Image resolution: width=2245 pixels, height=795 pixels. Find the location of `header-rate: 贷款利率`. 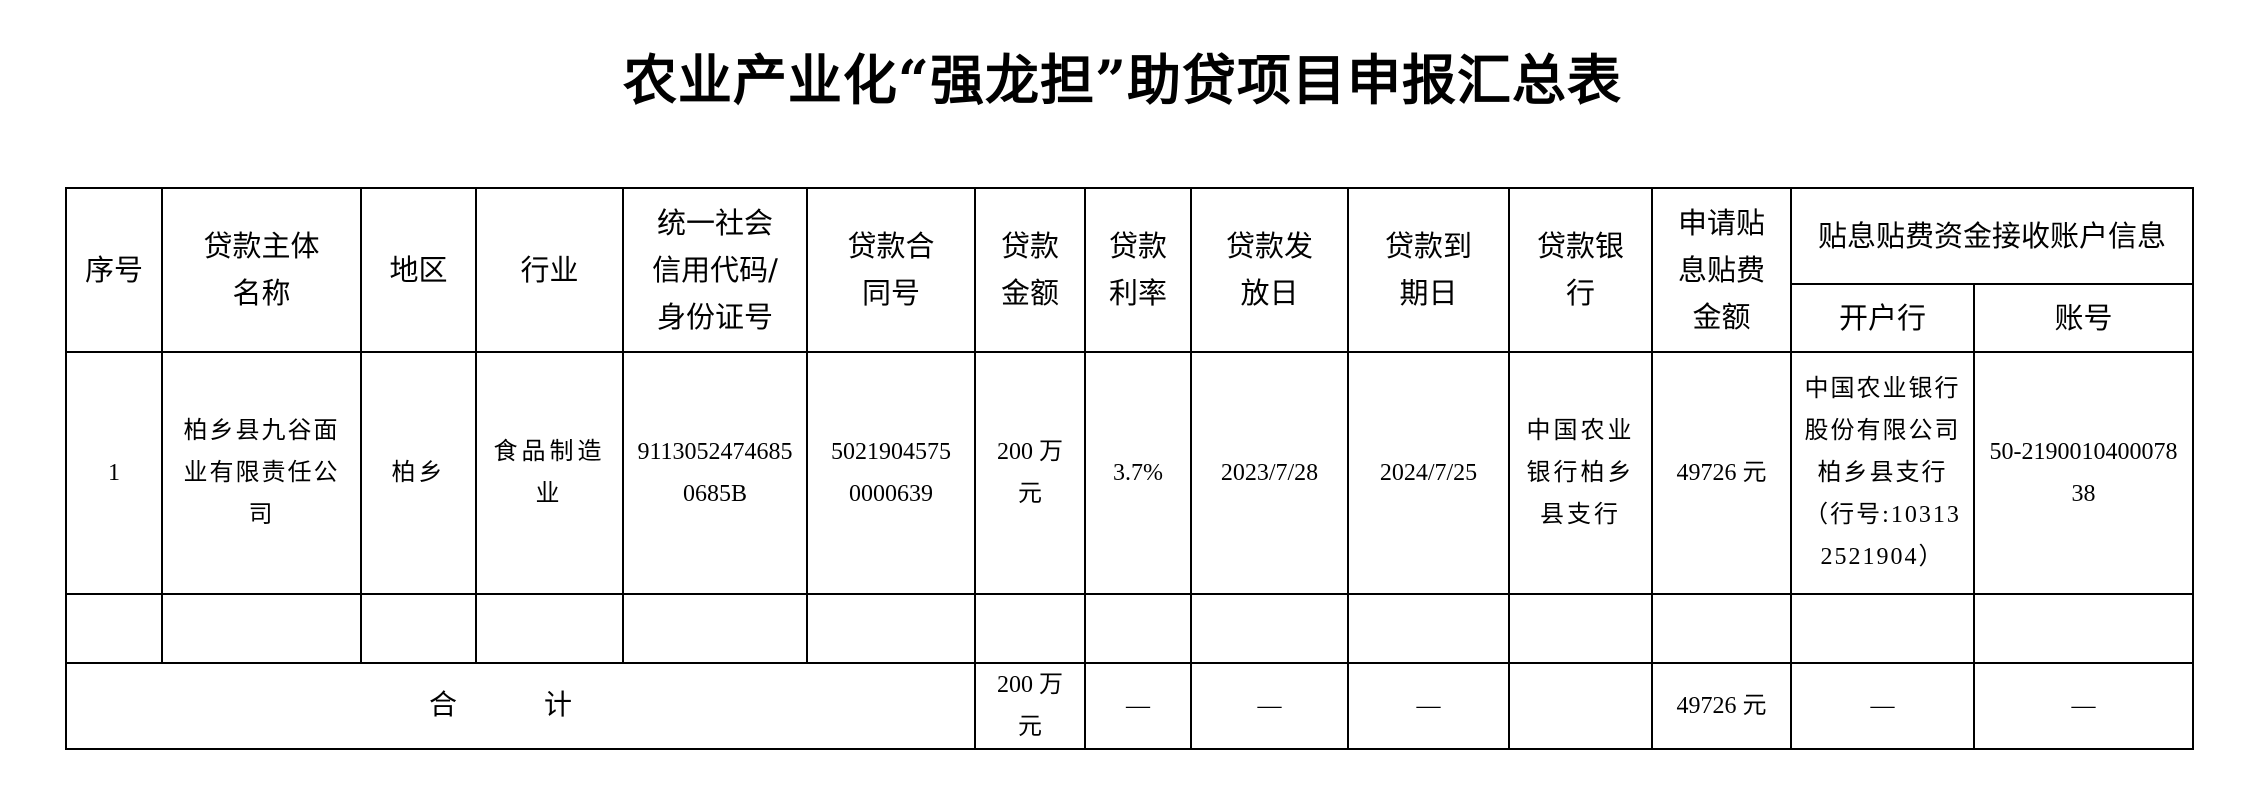

header-rate: 贷款利率 is located at coordinates (1138, 270).